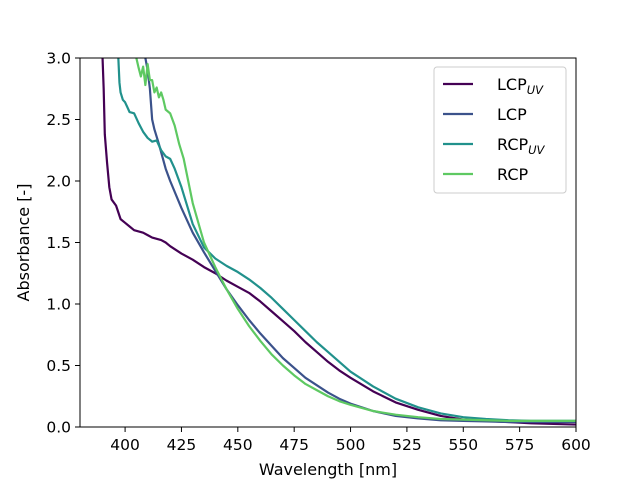  What do you see at coordinates (58, 243) in the screenshot?
I see `y-tick-label: 1.5` at bounding box center [58, 243].